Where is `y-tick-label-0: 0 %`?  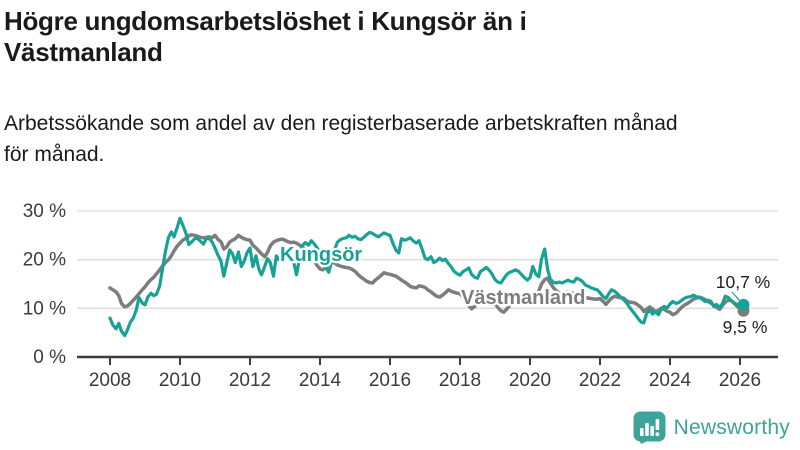
y-tick-label-0: 0 % is located at coordinates (49, 357).